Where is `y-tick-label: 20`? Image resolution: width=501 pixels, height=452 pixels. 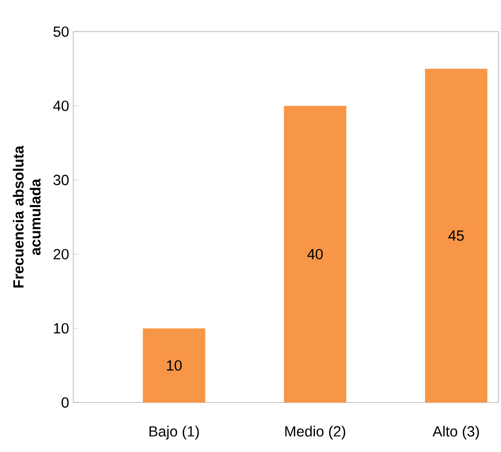 y-tick-label: 20 is located at coordinates (61, 254).